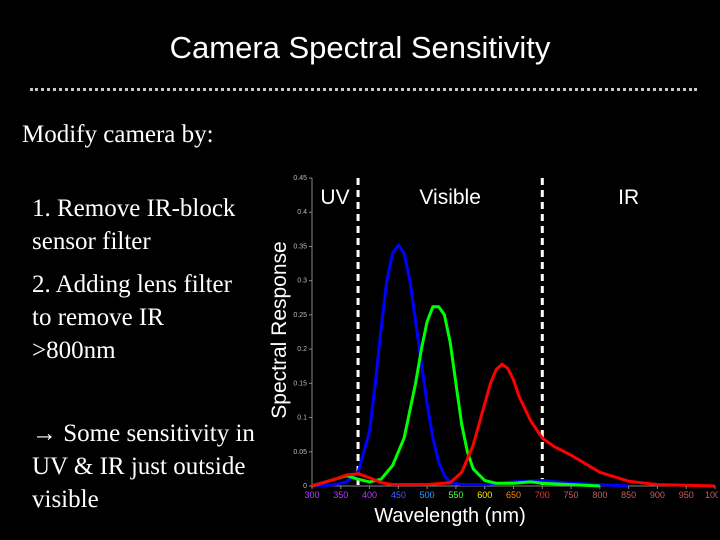  Describe the element at coordinates (300, 246) in the screenshot. I see `y-tick-label: 0.35` at that location.